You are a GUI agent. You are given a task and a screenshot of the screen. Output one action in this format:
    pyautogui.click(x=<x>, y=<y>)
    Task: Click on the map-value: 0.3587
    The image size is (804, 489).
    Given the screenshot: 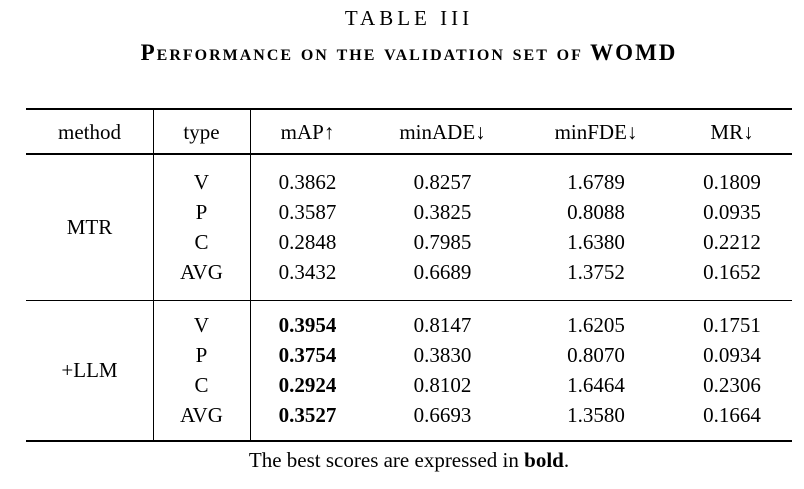 What is the action you would take?
    pyautogui.click(x=307, y=212)
    